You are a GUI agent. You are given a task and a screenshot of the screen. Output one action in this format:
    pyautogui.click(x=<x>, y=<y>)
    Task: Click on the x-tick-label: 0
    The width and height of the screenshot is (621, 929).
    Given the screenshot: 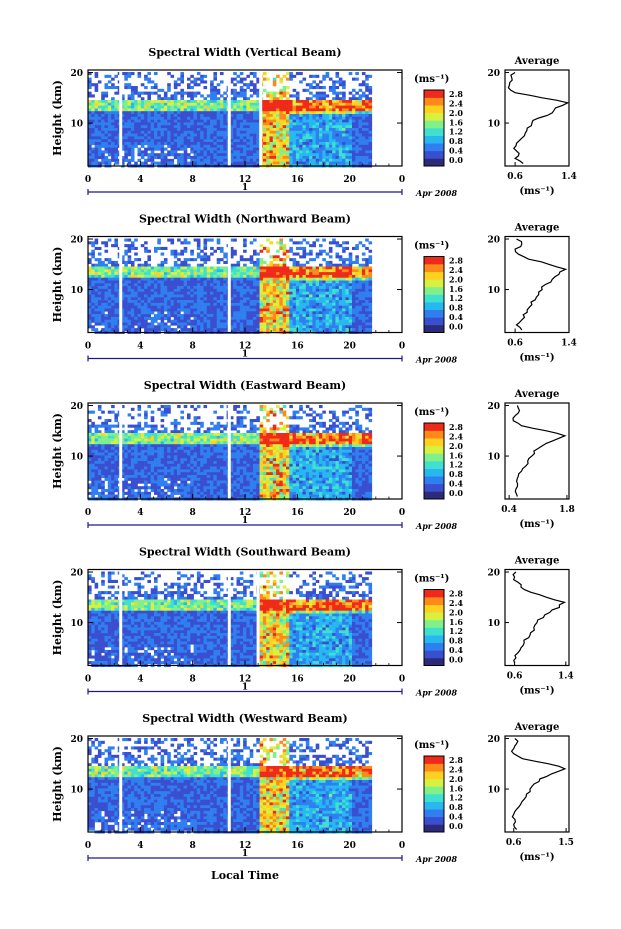 What is the action you would take?
    pyautogui.click(x=88, y=180)
    